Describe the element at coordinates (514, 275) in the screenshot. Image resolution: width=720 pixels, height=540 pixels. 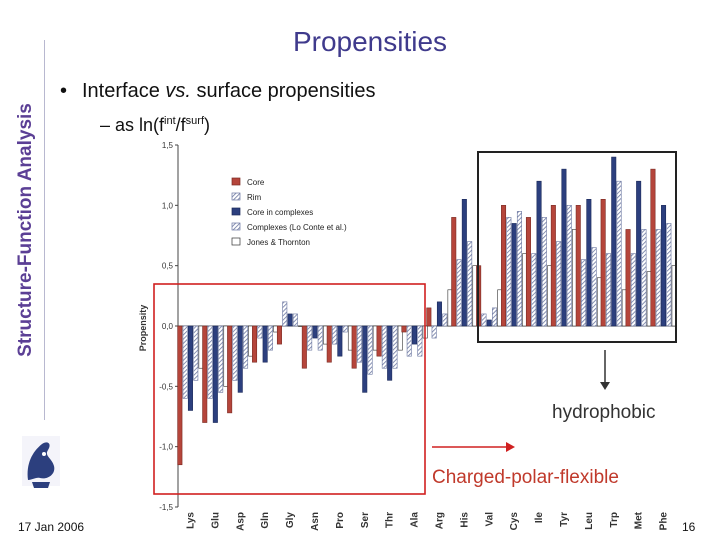
I see `bar-cys-s3` at that location.